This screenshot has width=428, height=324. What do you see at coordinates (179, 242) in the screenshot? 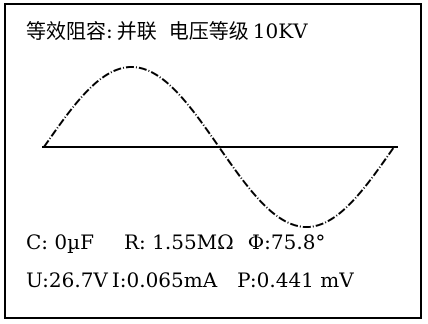
I see `resistance-reading: R: 1.55MΩ` at bounding box center [179, 242].